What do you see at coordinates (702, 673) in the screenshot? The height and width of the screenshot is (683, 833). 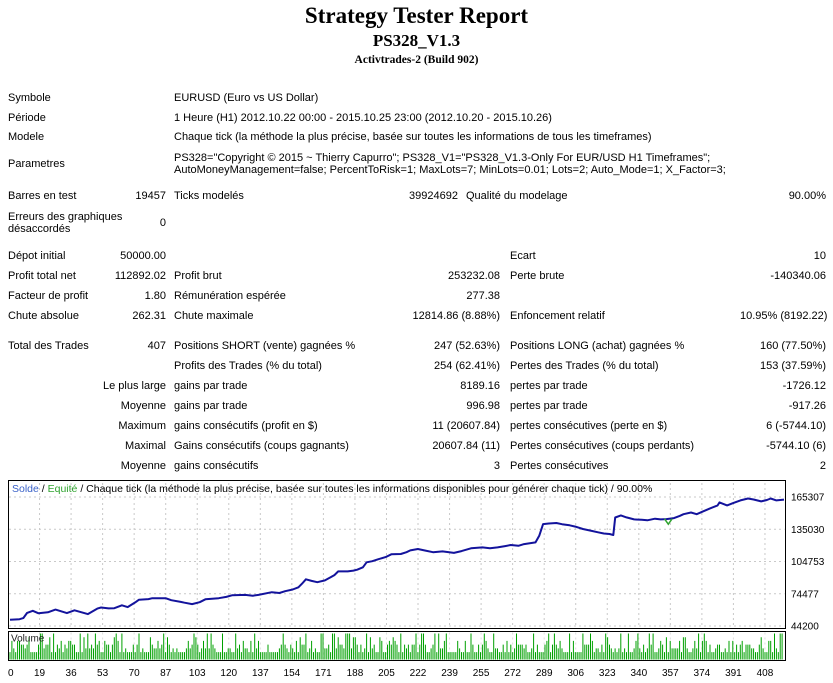 I see `x-tick-label: 374` at bounding box center [702, 673].